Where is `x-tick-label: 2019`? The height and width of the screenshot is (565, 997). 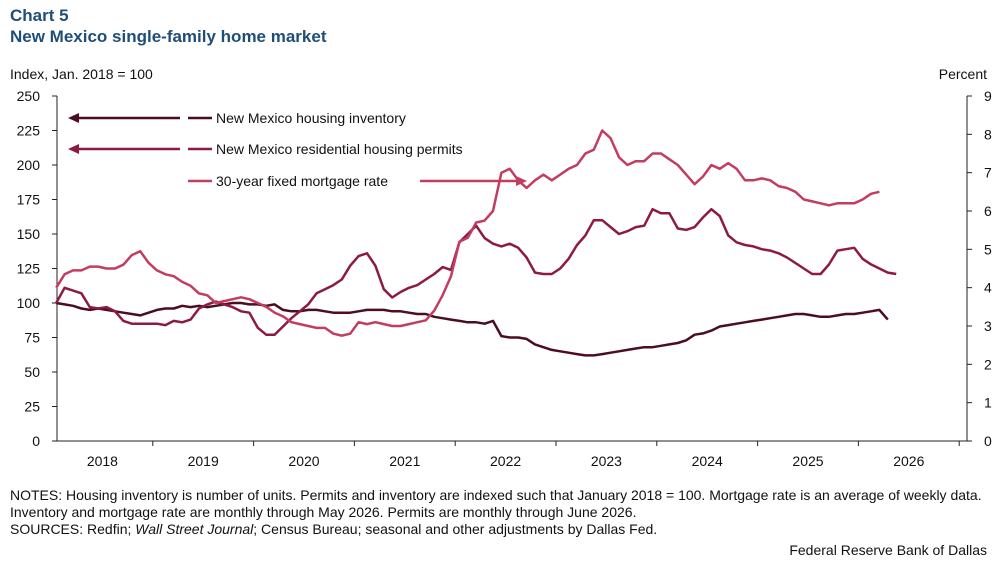
x-tick-label: 2019 is located at coordinates (203, 461).